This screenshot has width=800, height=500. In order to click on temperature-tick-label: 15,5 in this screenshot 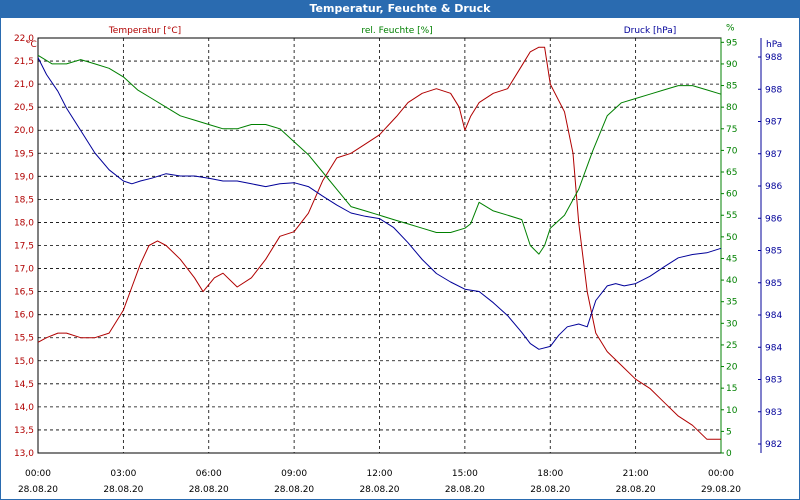, I will do `click(24, 339)`.